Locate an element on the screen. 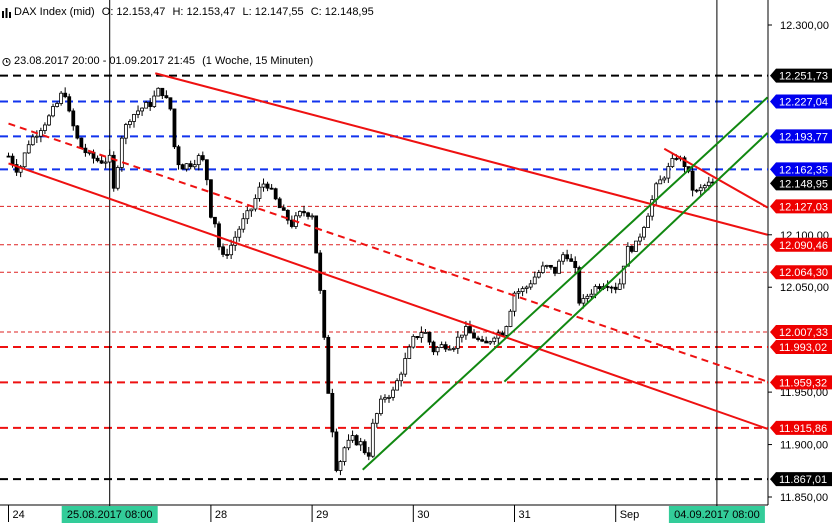  x-tick-label-4: 31 is located at coordinates (525, 515).